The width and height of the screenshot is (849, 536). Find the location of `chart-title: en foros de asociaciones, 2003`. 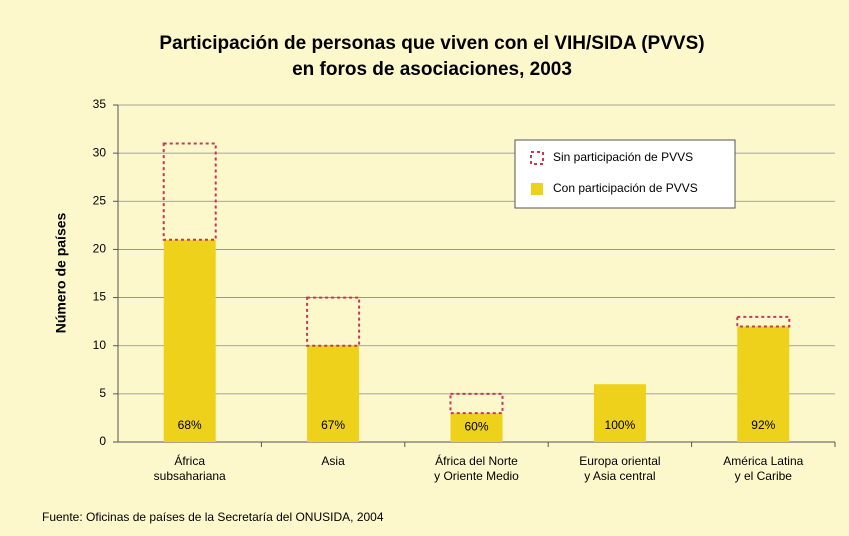

chart-title: en foros de asociaciones, 2003 is located at coordinates (432, 69).